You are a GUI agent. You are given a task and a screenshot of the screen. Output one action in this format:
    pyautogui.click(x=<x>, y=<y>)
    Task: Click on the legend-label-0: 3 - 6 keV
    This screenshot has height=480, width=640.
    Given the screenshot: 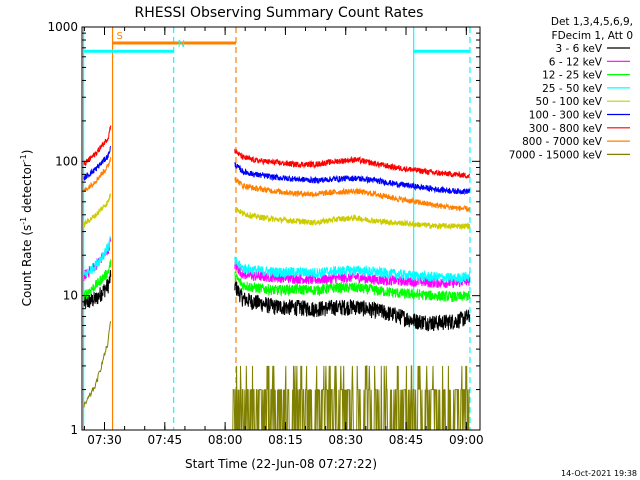 What is the action you would take?
    pyautogui.click(x=578, y=49)
    